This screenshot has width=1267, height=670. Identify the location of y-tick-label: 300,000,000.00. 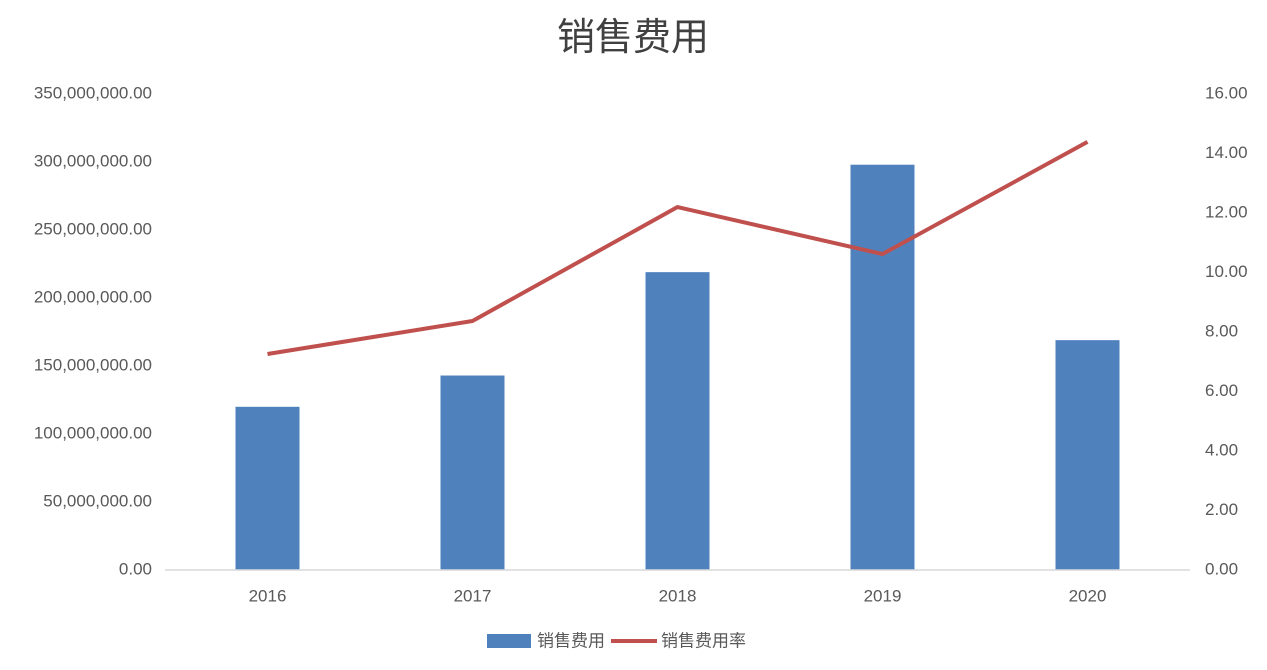
(93, 160).